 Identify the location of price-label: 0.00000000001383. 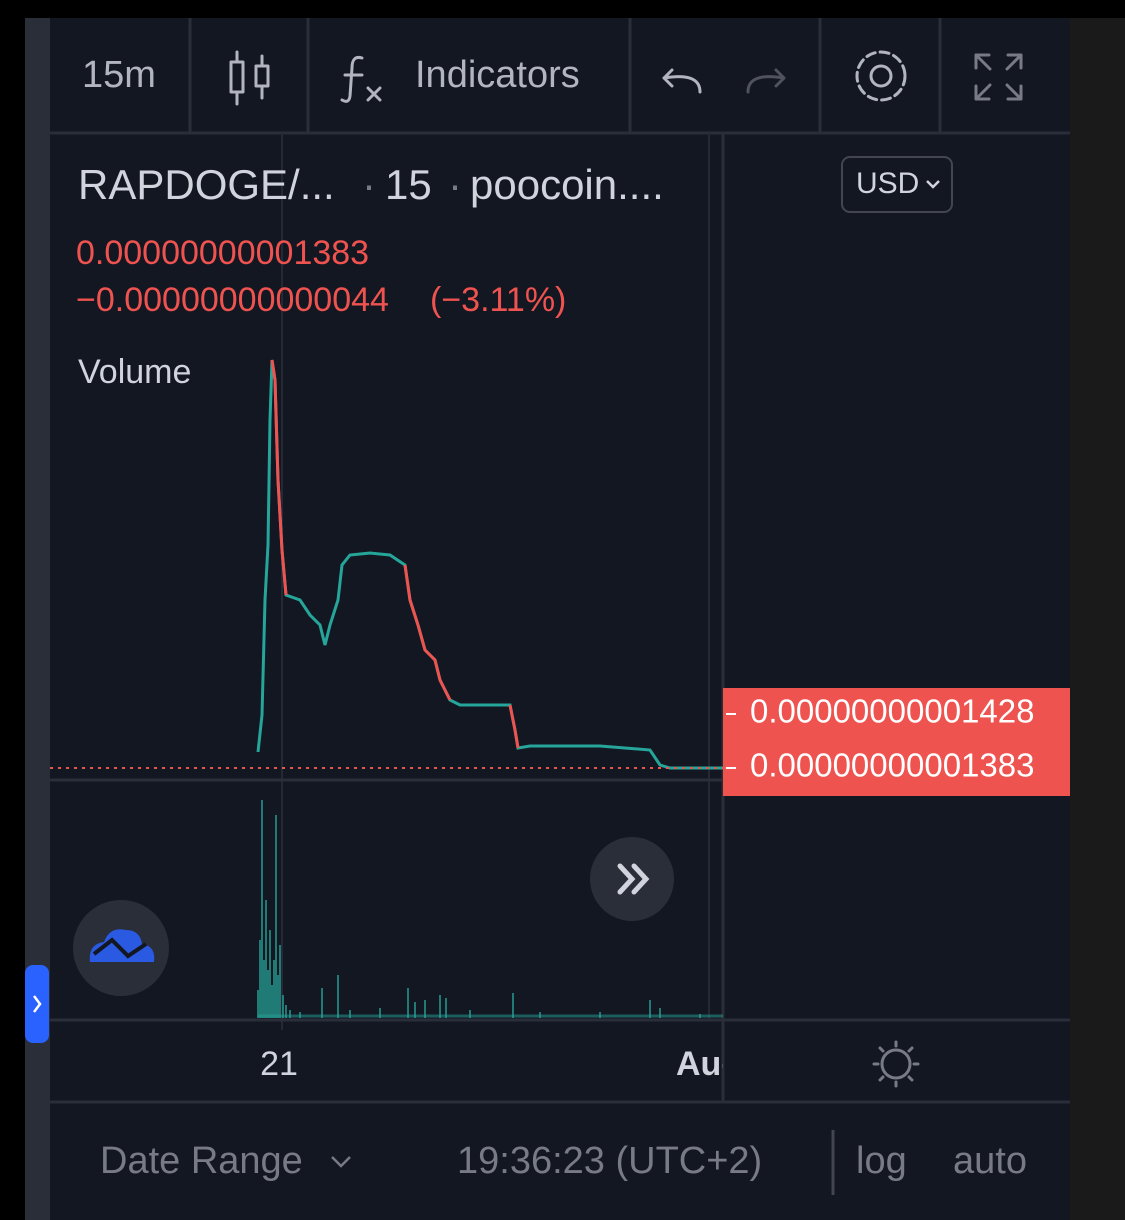
(892, 765).